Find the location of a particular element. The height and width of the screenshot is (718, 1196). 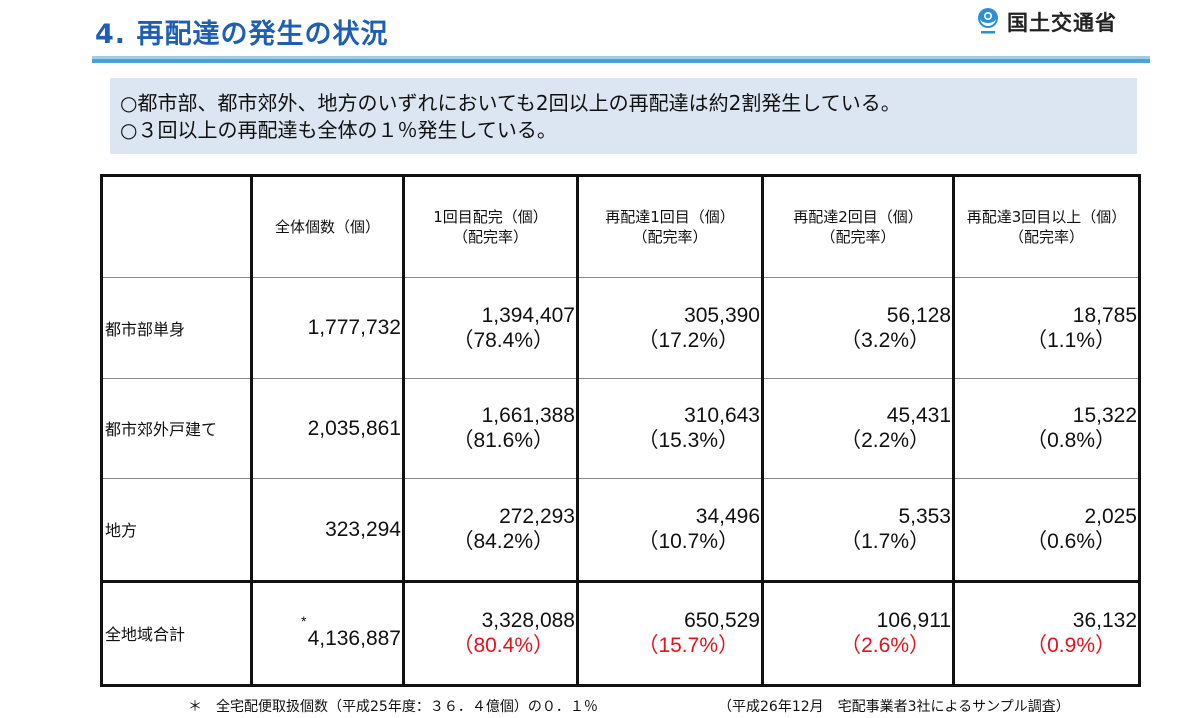

data-cell: 305,390 （17.2%） is located at coordinates (670, 328).